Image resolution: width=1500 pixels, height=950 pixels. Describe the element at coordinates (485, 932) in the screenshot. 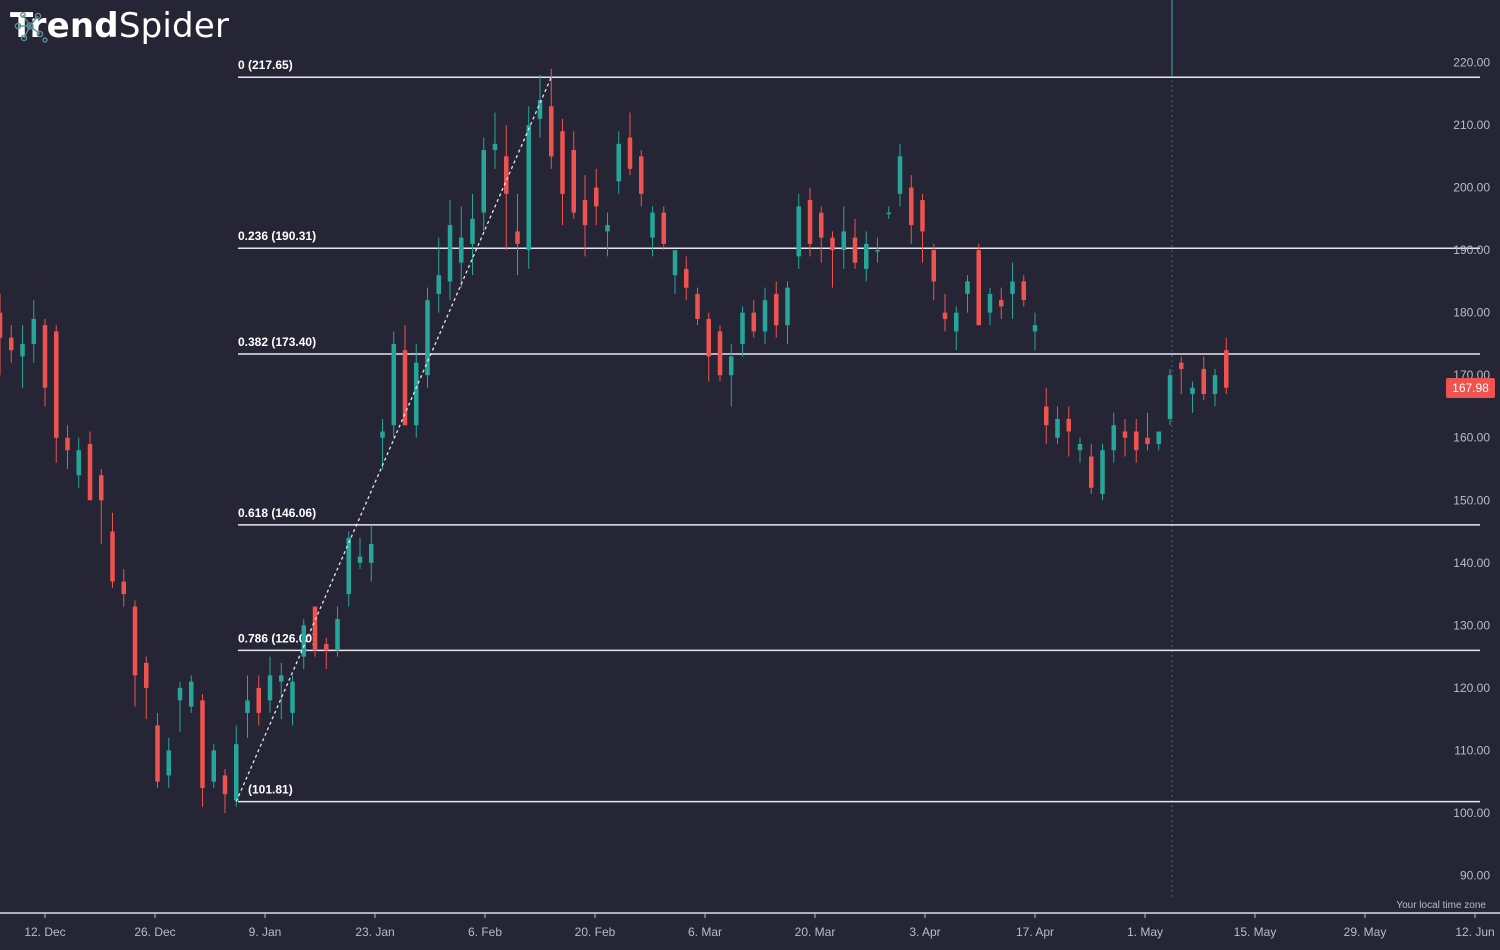

I see `x-tick-label: 6. Feb` at that location.